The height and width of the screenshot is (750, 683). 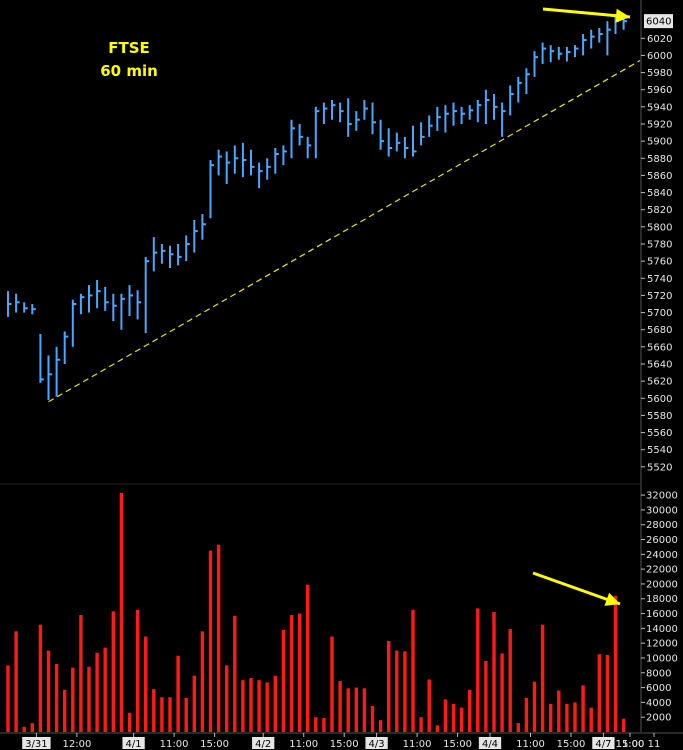 I want to click on volume-tick-label: 30000, so click(x=662, y=510).